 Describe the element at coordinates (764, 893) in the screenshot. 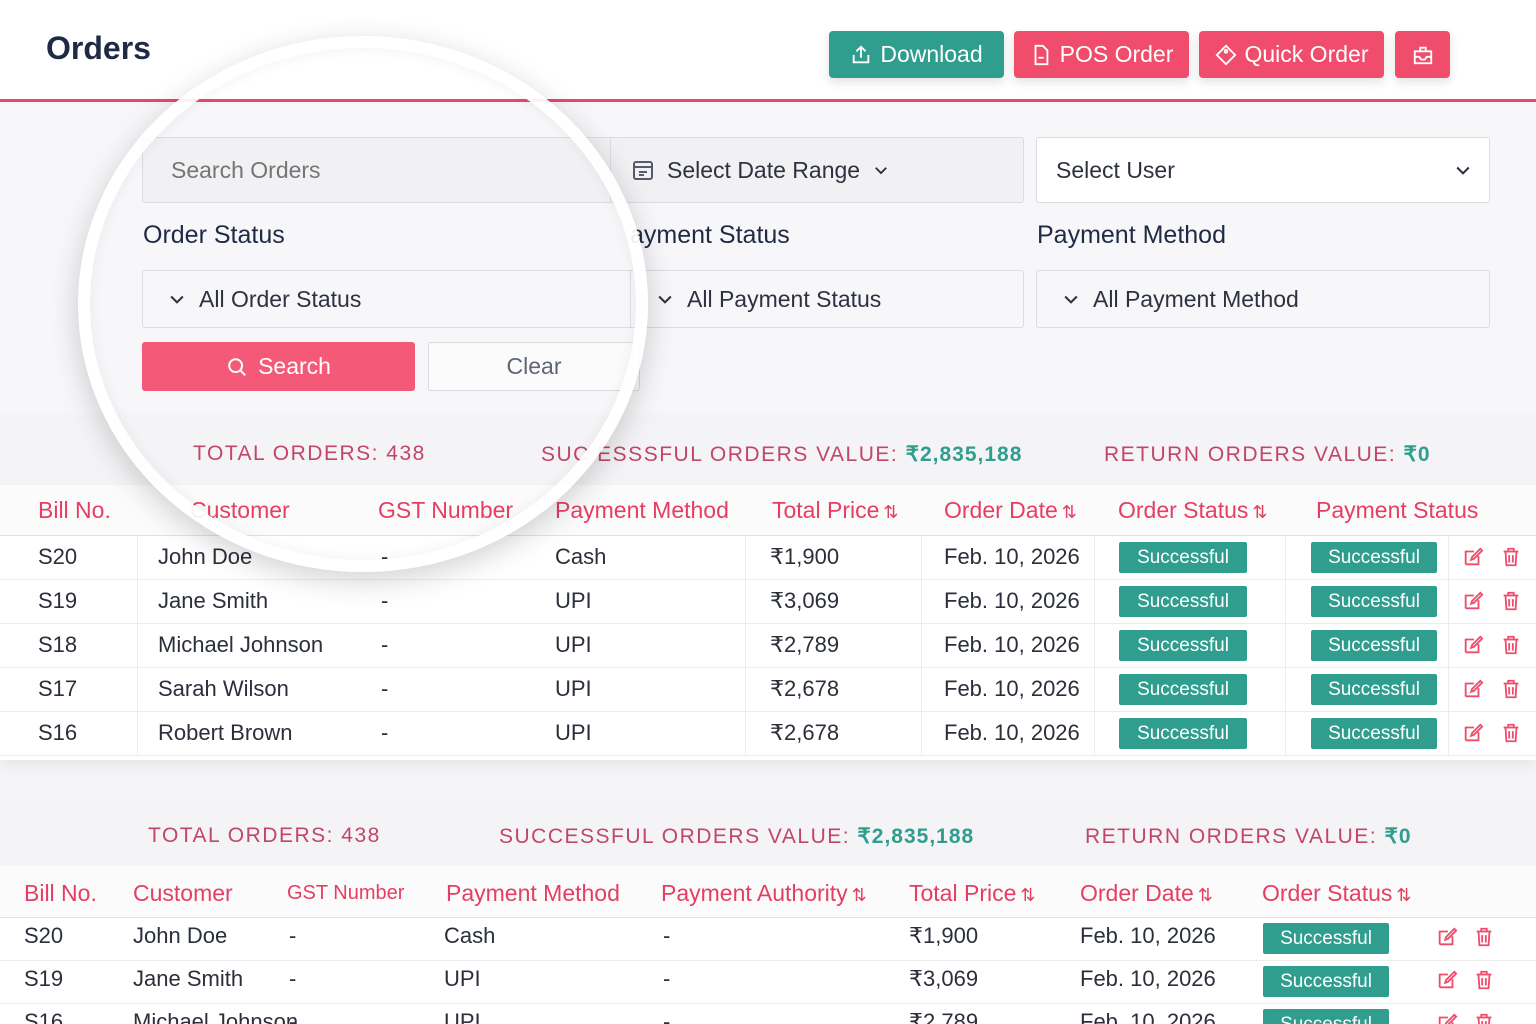

I see `column-header-payment-authority: Payment Authority ⇅` at that location.